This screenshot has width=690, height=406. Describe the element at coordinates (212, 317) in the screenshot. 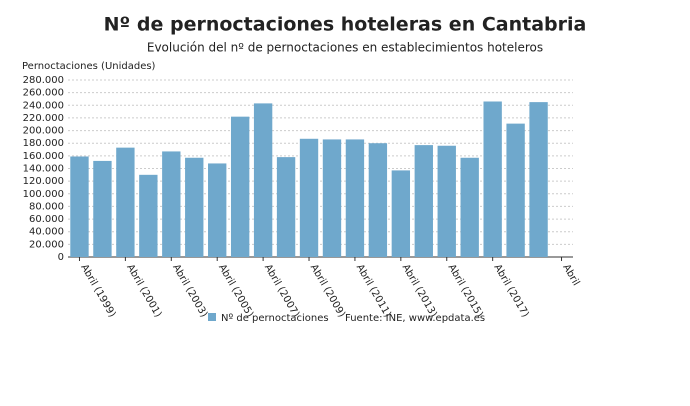

I see `legend-swatch` at that location.